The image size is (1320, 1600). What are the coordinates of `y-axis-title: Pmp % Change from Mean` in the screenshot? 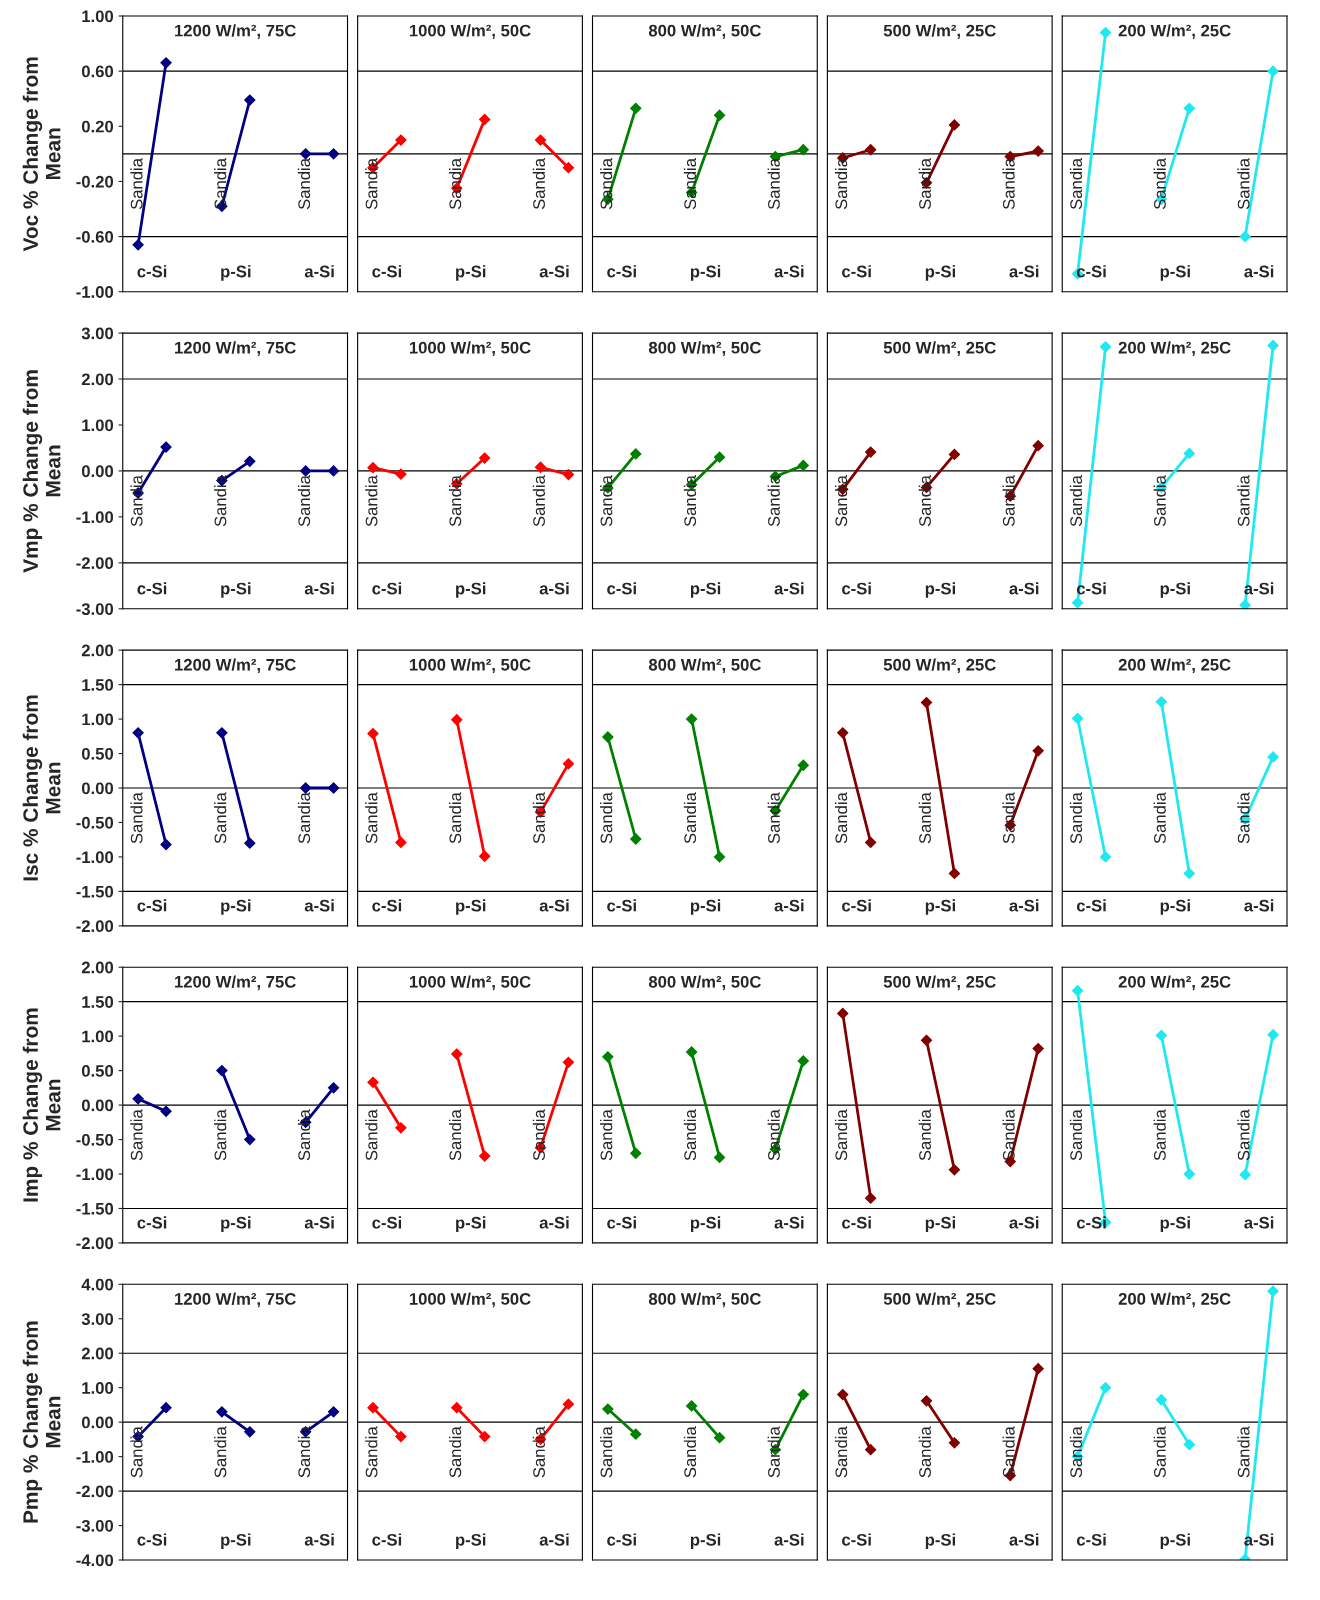 It's located at (41, 1422).